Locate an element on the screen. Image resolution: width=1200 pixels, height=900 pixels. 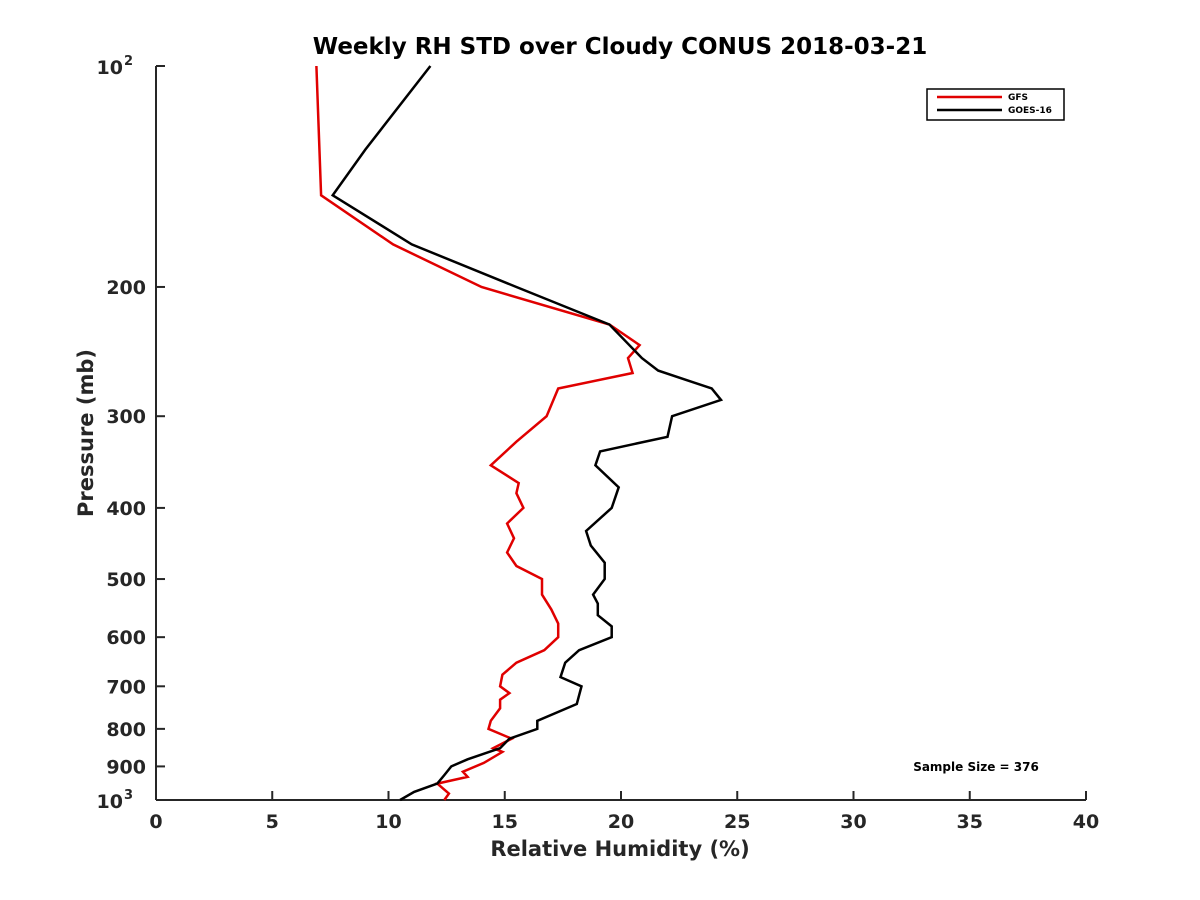
y-axis-label: Pressure (mb) is located at coordinates (86, 433).